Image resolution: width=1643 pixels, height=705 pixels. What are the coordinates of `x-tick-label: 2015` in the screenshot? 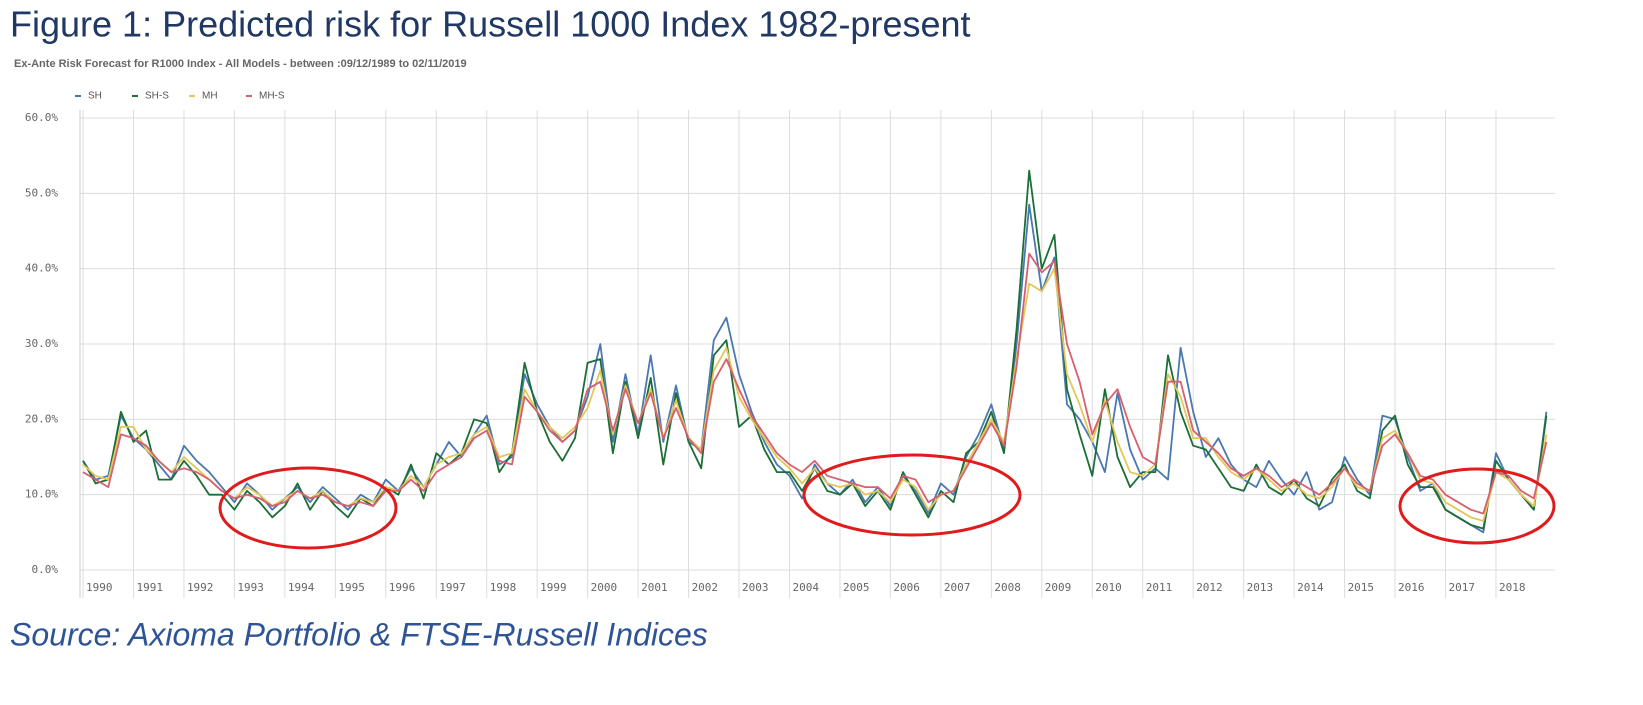 It's located at (1361, 587).